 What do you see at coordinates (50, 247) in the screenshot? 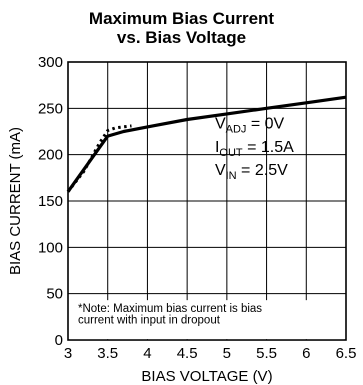
I see `y-tick-label: 100` at bounding box center [50, 247].